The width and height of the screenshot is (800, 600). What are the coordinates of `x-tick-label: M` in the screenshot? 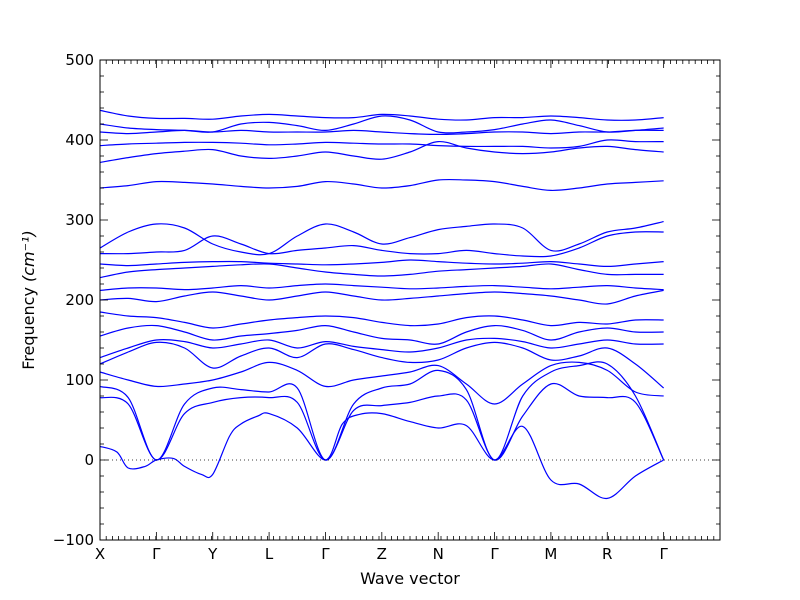 It's located at (550, 554).